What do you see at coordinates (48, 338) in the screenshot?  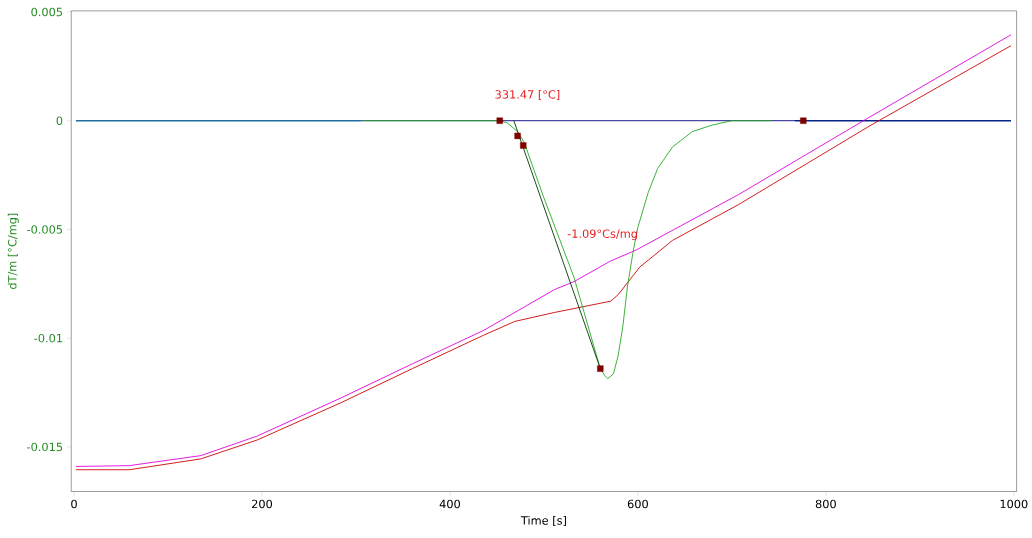 I see `y-tick-label: -0.01` at bounding box center [48, 338].